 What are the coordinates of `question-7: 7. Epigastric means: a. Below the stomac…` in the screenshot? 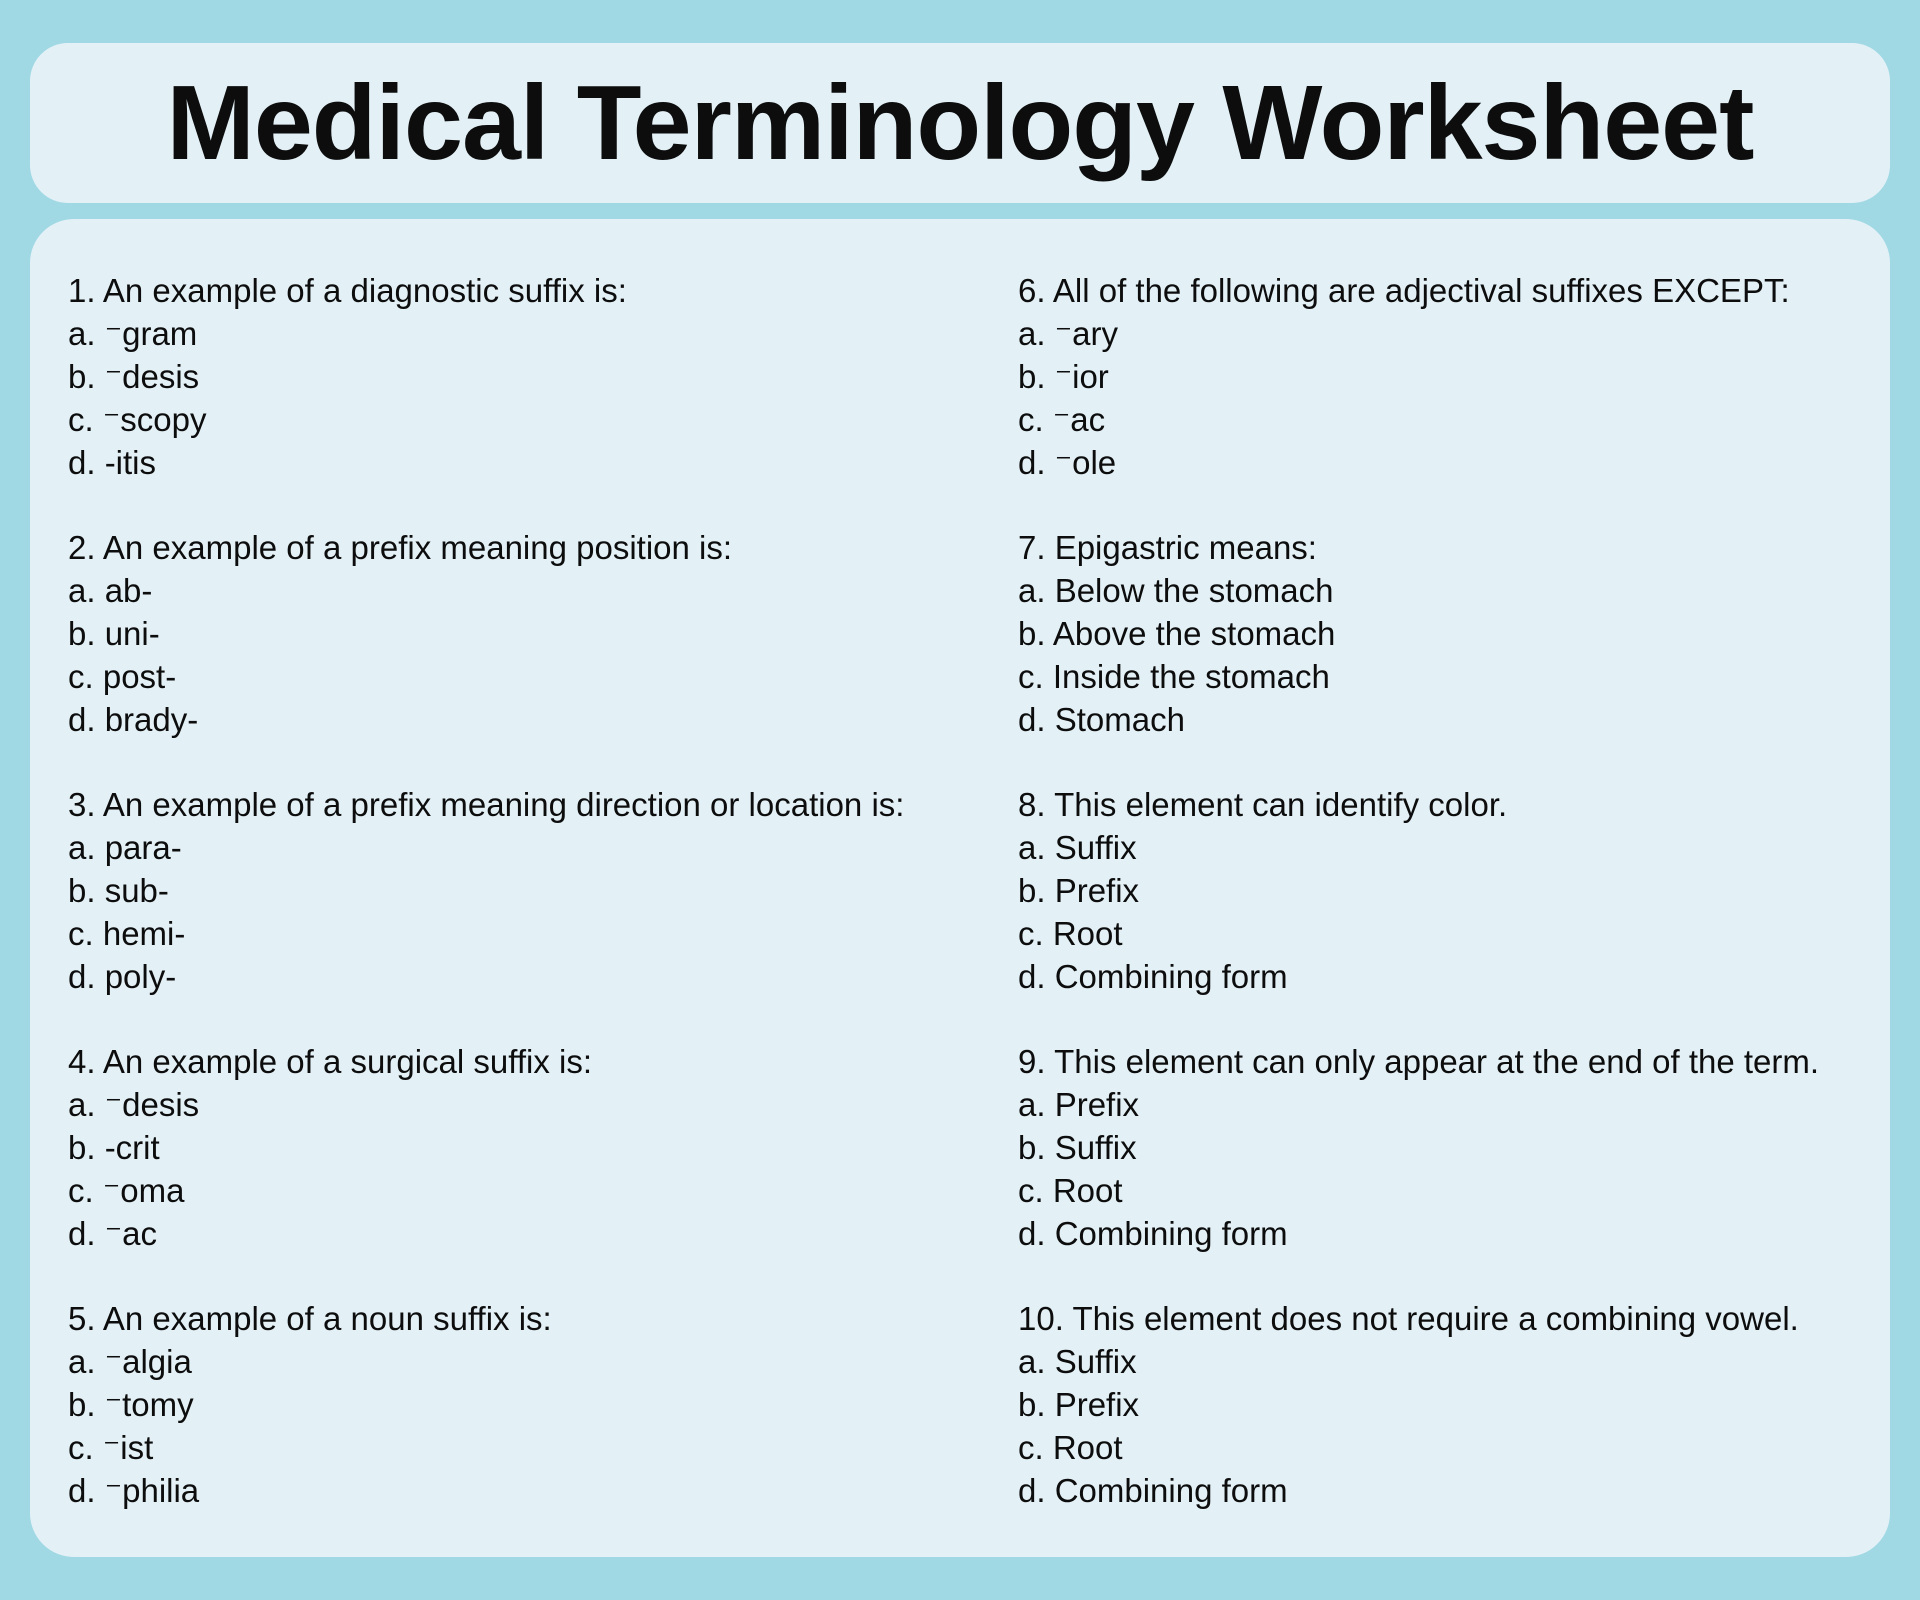 It's located at (1448, 633).